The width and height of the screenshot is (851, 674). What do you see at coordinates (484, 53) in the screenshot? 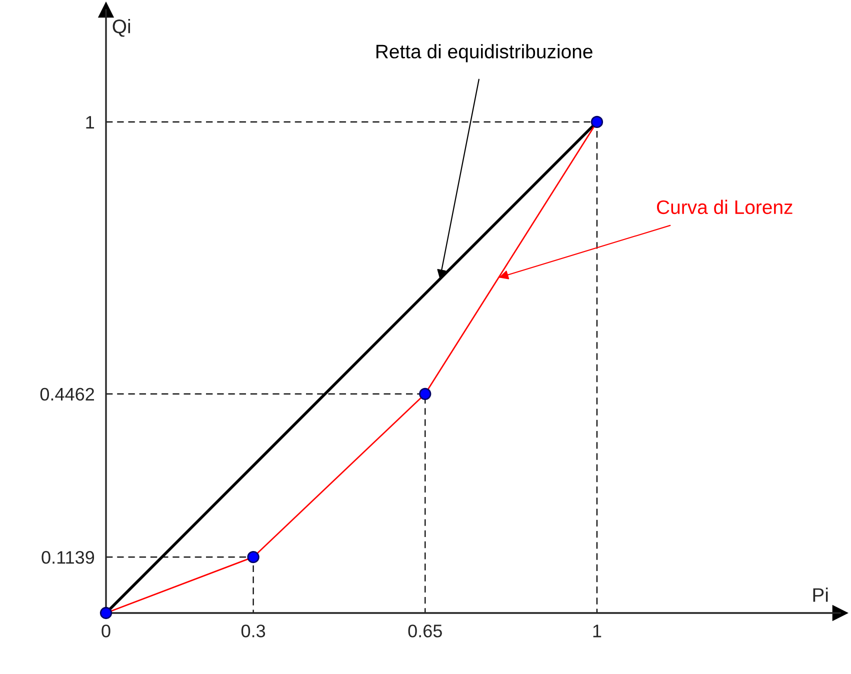
I see `annotation: Retta di equidistribuzione` at bounding box center [484, 53].